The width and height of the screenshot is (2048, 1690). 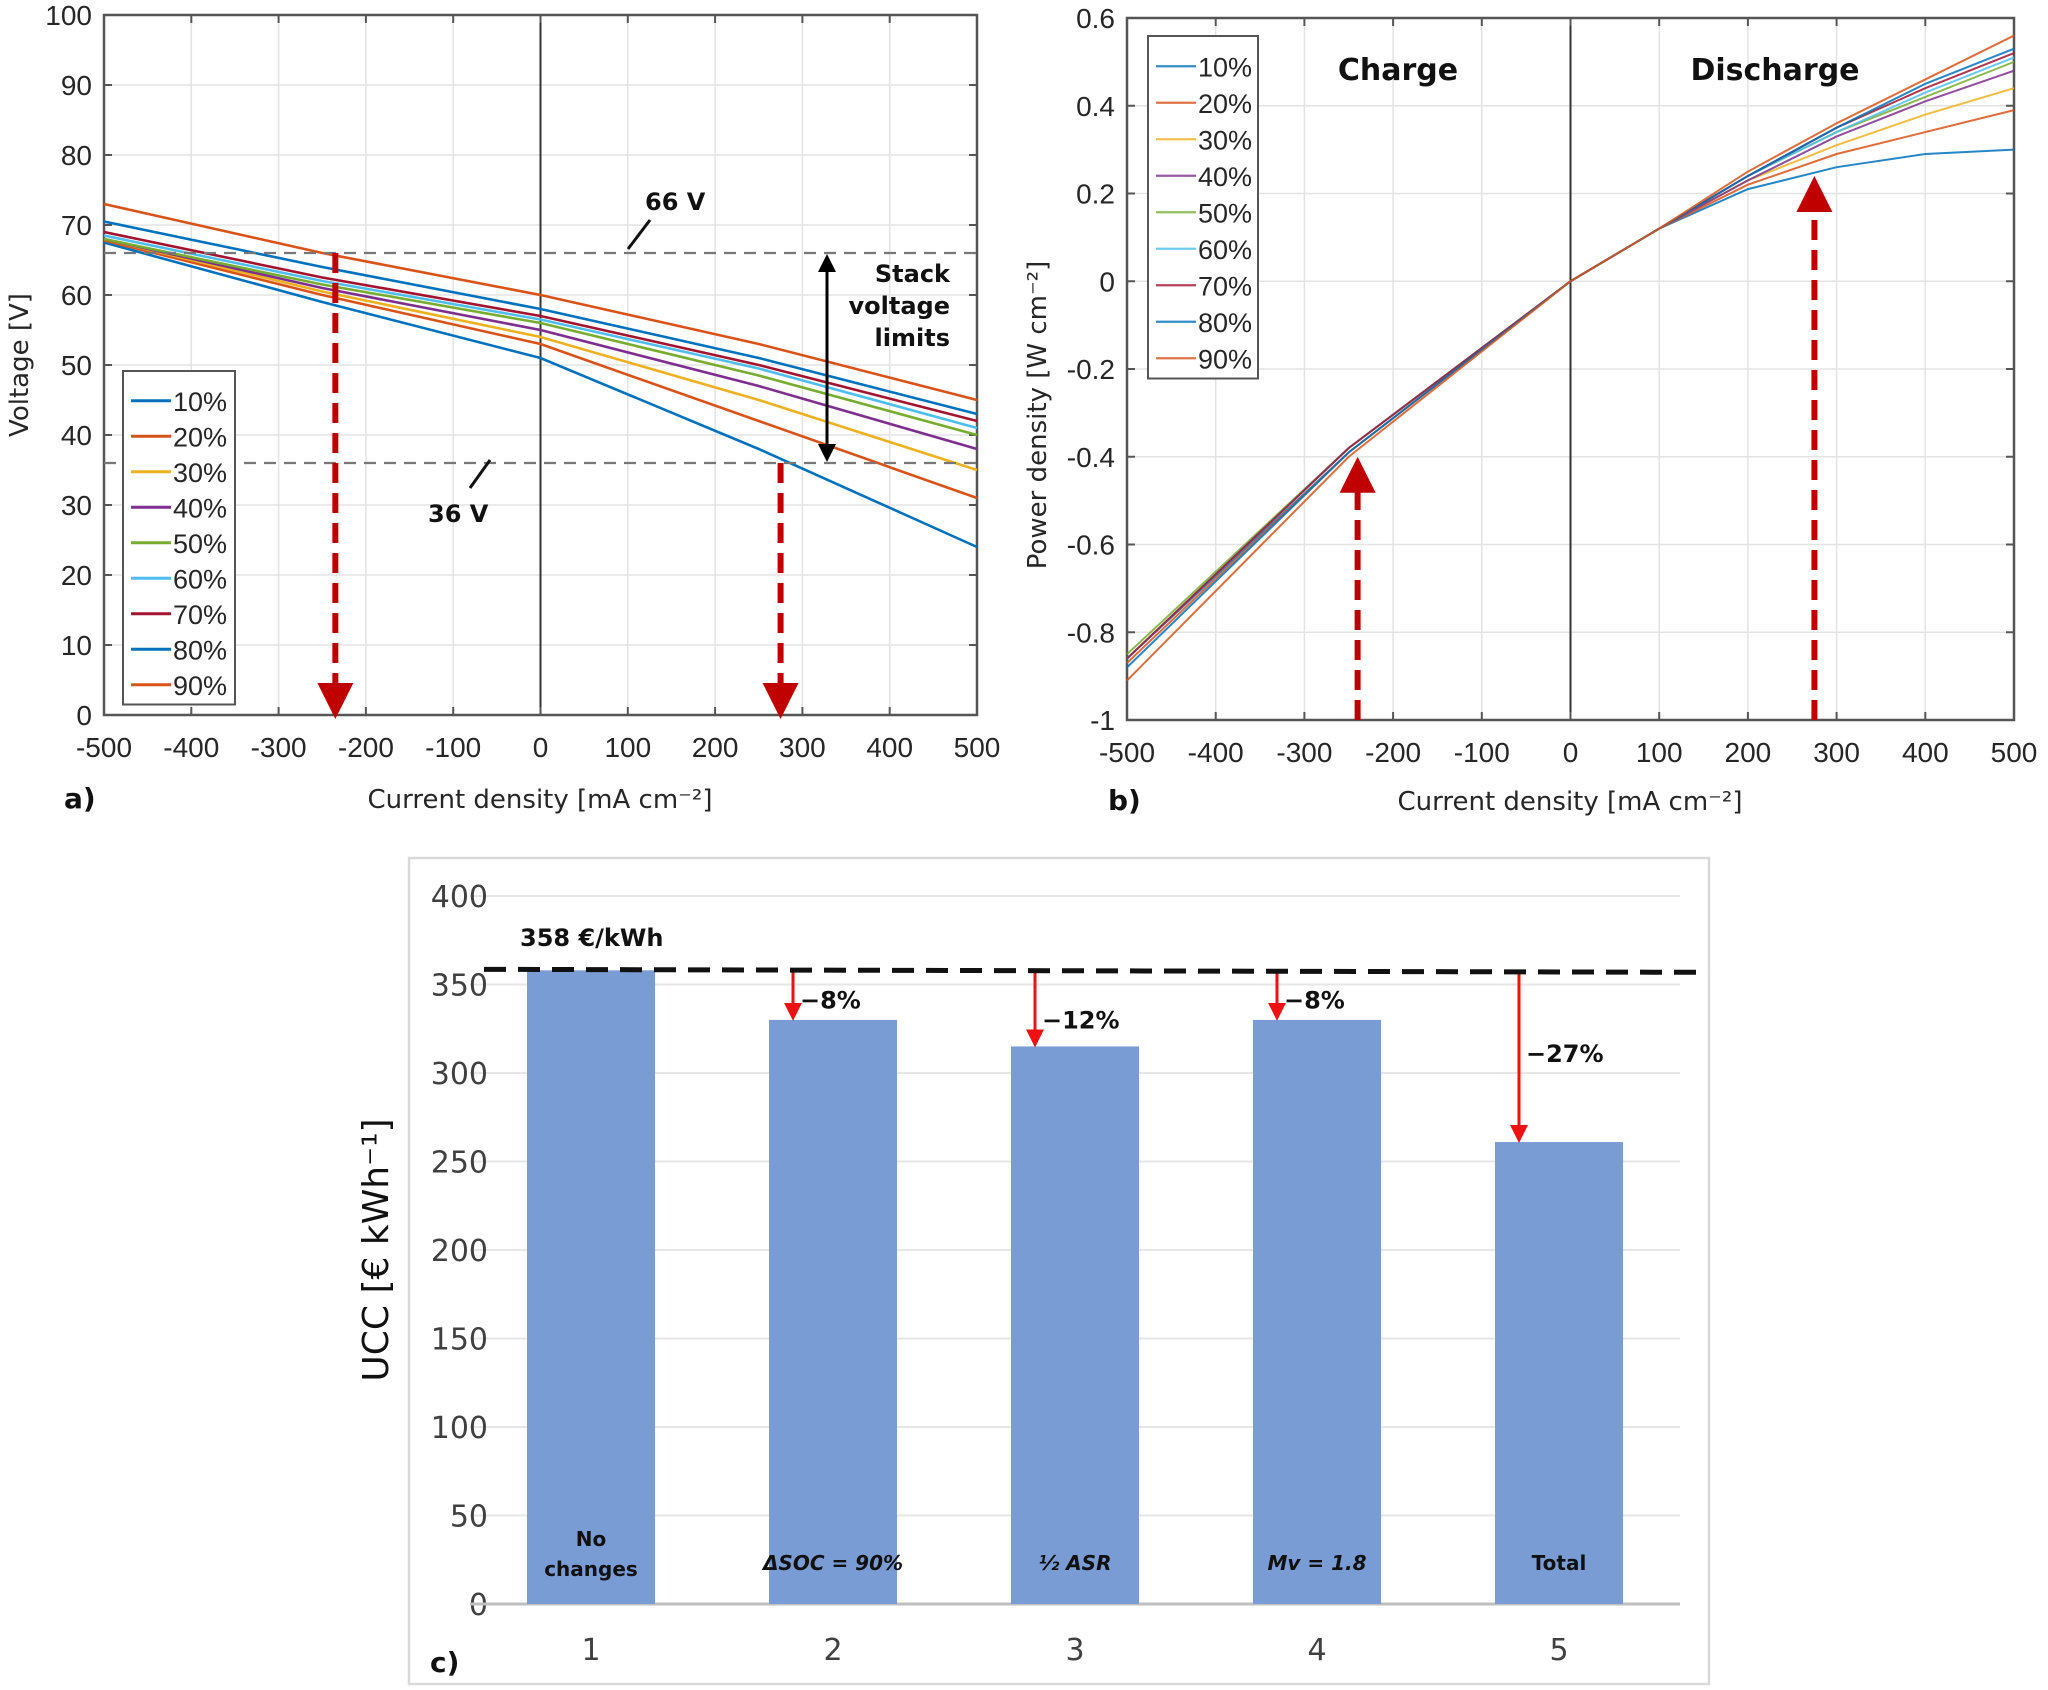 I want to click on reduction-label: −27%, so click(x=1565, y=1054).